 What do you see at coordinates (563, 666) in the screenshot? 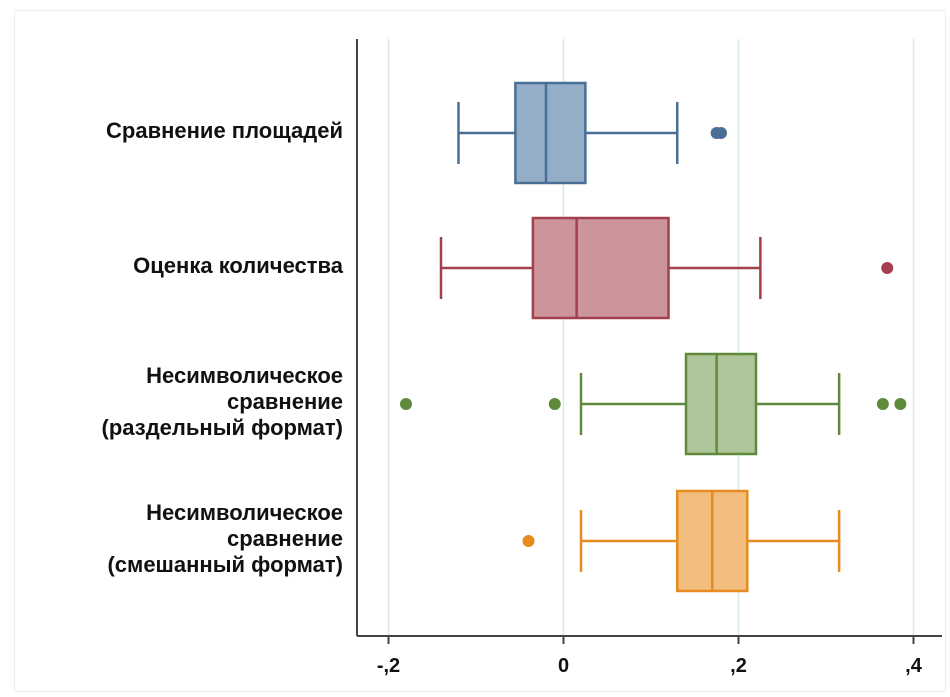
I see `x-tick-label-1: 0` at bounding box center [563, 666].